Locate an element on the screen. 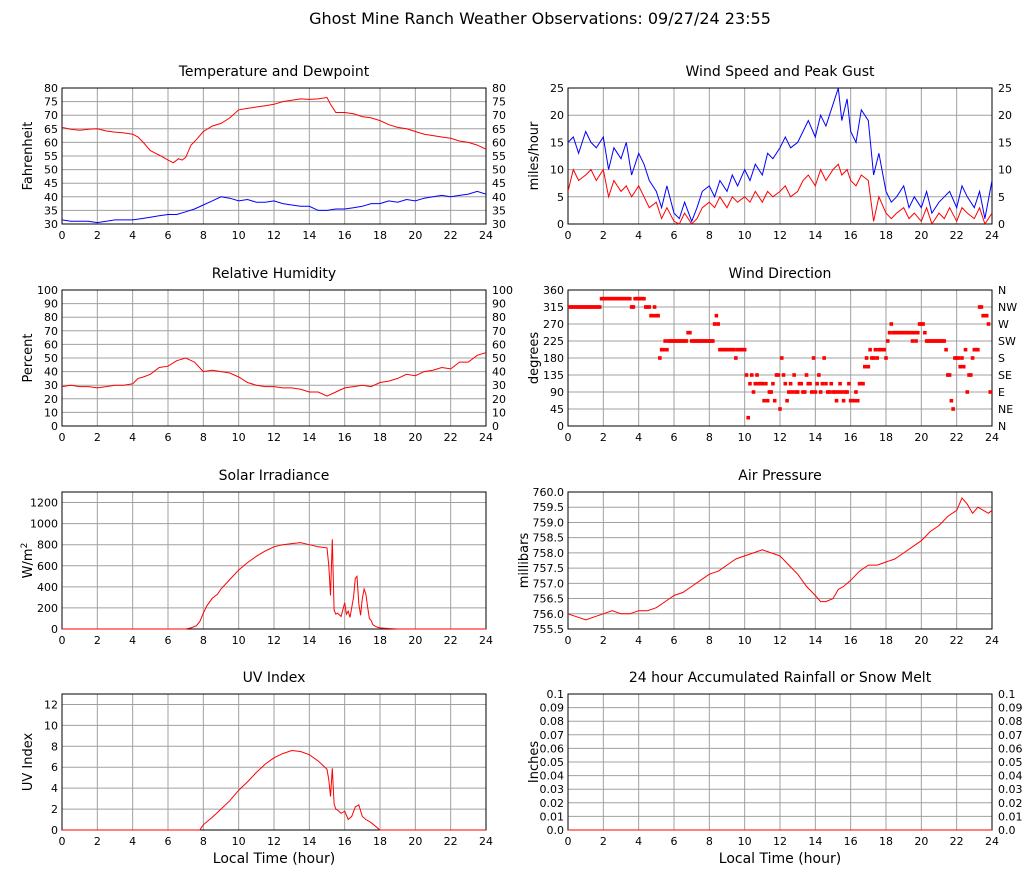  y-tick-label: 1200 is located at coordinates (44, 503).